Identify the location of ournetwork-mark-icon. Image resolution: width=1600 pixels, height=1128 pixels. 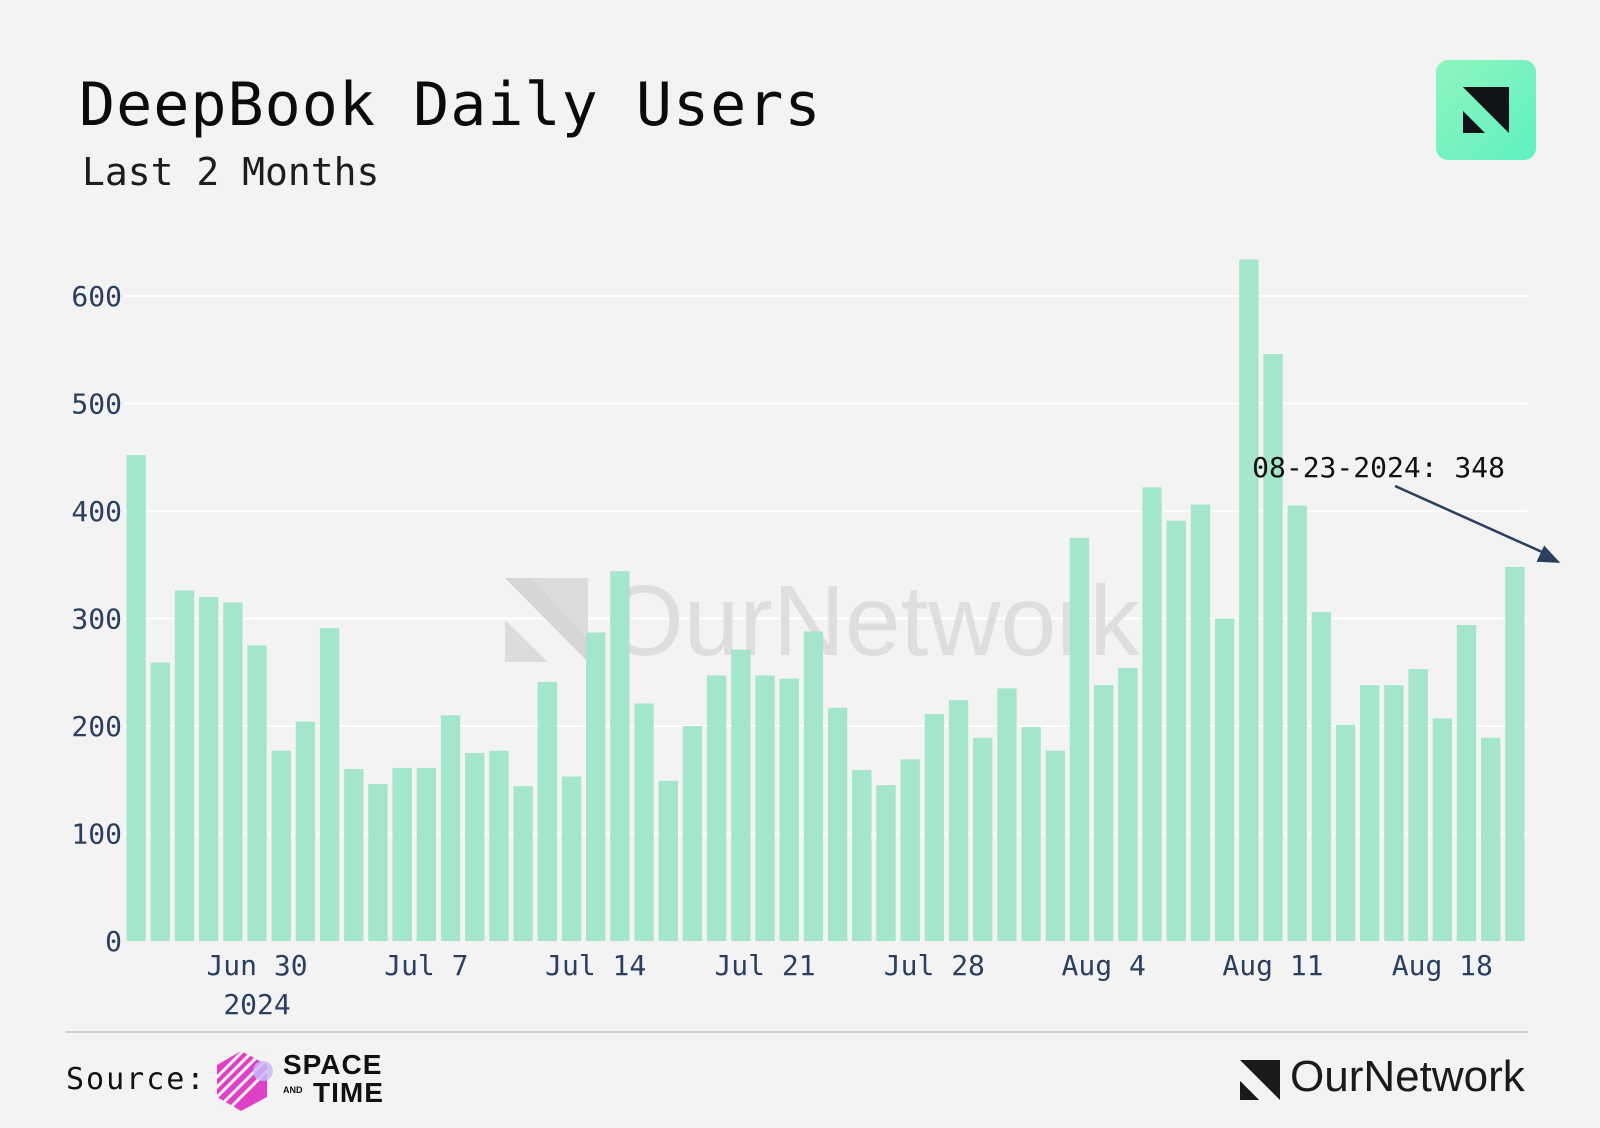
(1486, 110).